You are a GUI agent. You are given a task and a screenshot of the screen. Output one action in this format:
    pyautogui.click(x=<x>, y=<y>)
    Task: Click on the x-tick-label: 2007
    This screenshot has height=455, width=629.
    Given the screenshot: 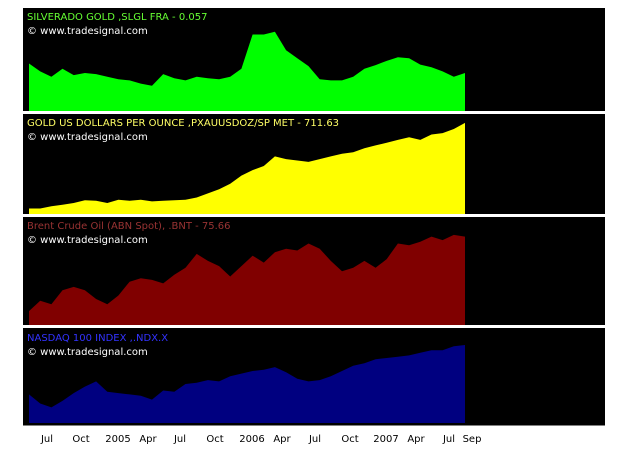 What is the action you would take?
    pyautogui.click(x=385, y=439)
    